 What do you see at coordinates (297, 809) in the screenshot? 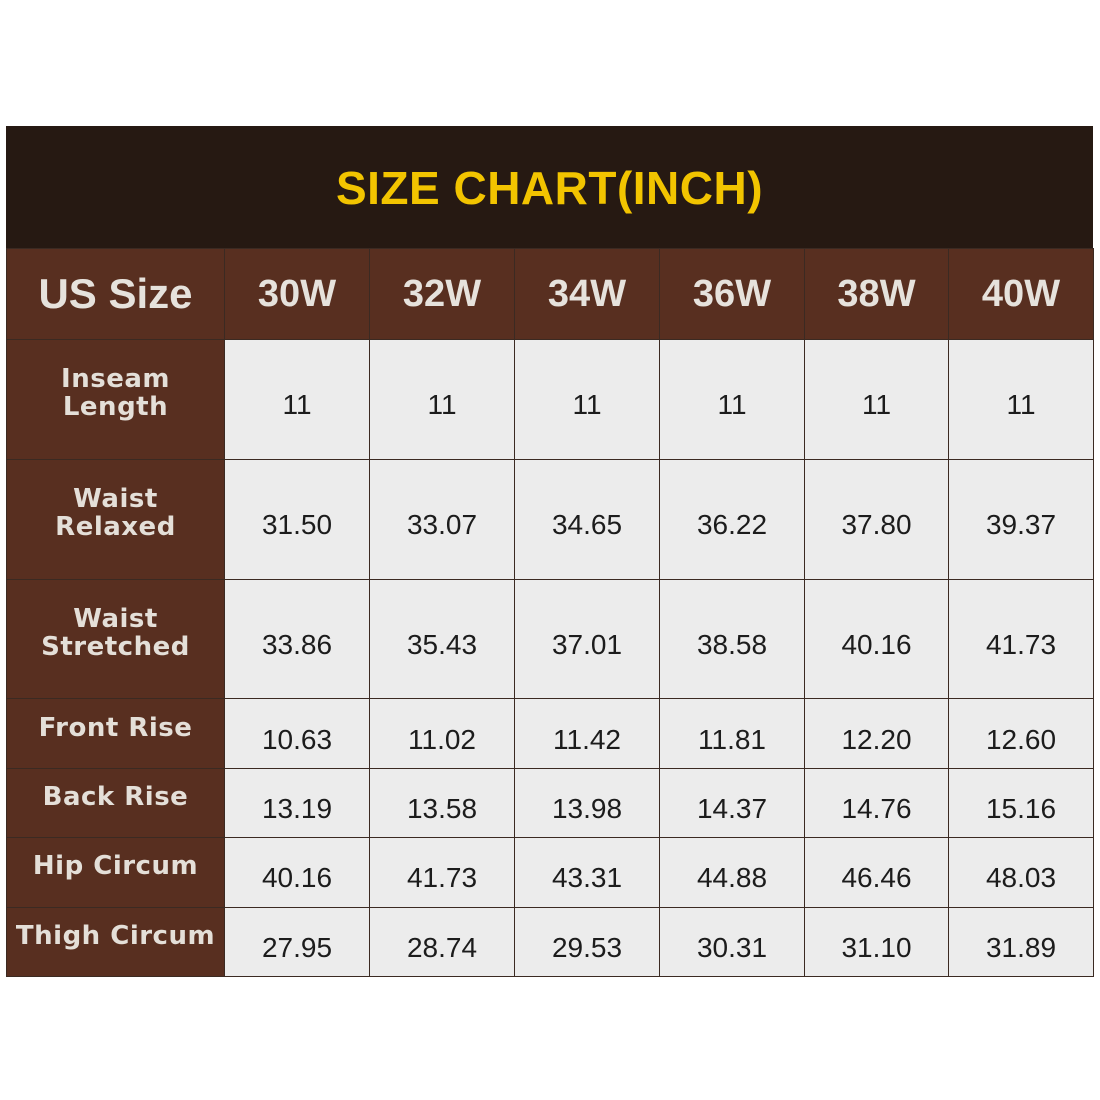
I see `cell-value: 13.19` at bounding box center [297, 809].